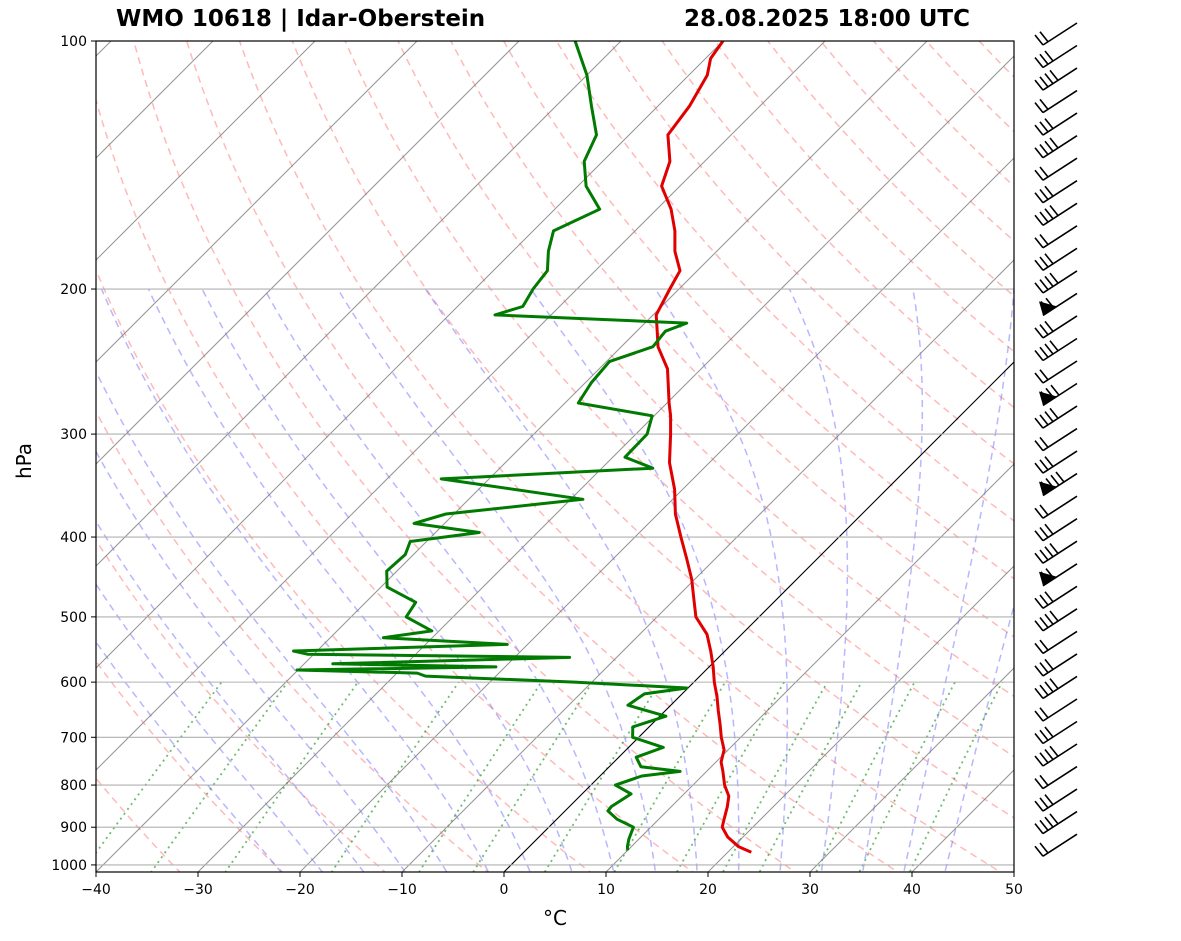 The image size is (1181, 941). Describe the element at coordinates (73, 738) in the screenshot. I see `y-tick-label: 700` at that location.